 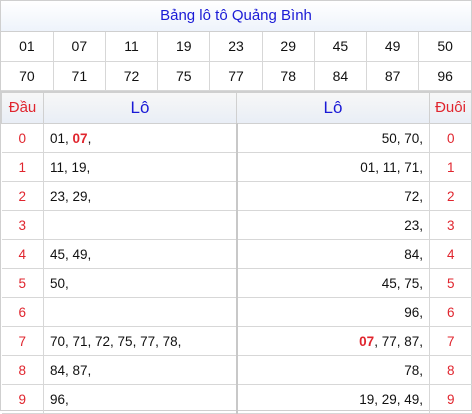 What do you see at coordinates (23, 196) in the screenshot?
I see `dau-cell: 2` at bounding box center [23, 196].